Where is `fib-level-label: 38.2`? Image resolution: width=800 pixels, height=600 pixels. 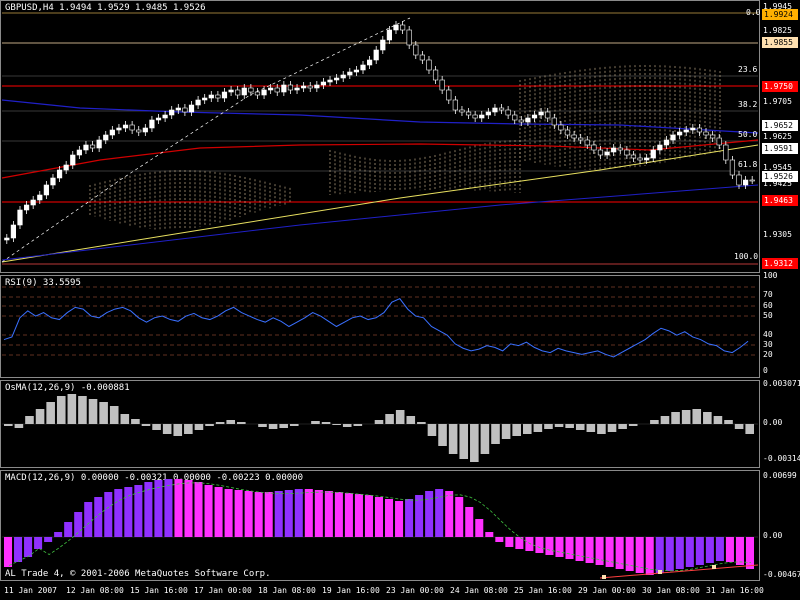
fib-level-label: 38.2 is located at coordinates (748, 104).